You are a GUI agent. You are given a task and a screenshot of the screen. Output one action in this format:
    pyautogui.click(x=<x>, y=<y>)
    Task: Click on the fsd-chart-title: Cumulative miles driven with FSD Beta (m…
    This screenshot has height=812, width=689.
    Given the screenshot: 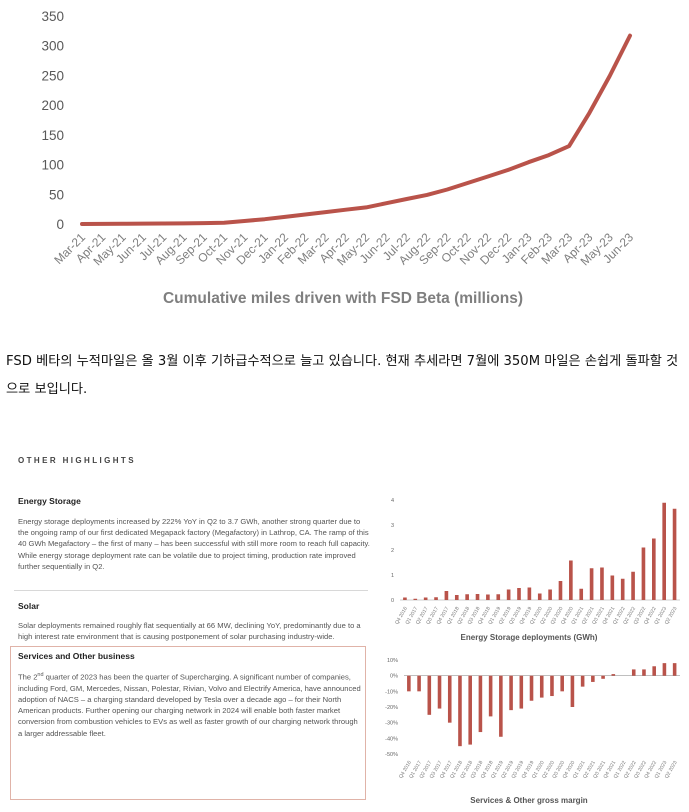 What is the action you would take?
    pyautogui.click(x=343, y=298)
    